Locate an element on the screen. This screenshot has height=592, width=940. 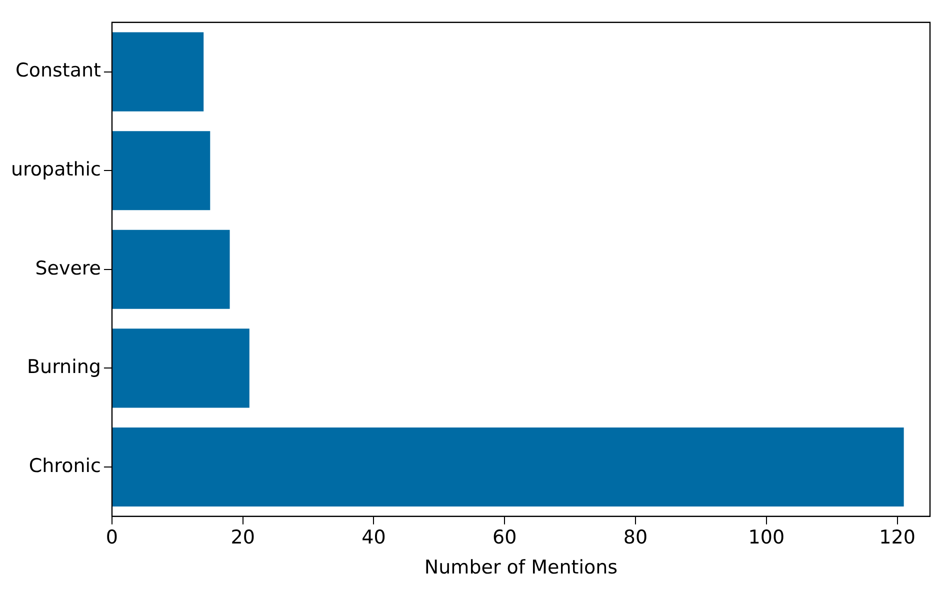
x-tick-label: 20 is located at coordinates (242, 537).